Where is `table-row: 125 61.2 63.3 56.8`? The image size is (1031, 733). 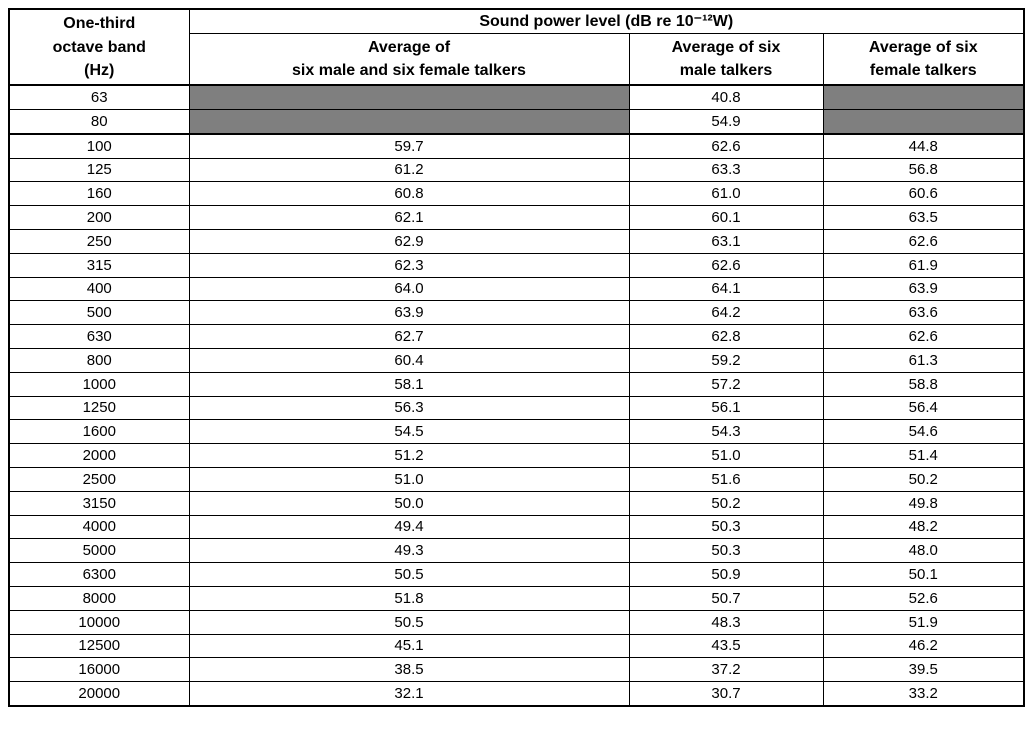
table-row: 125 61.2 63.3 56.8 is located at coordinates (516, 170).